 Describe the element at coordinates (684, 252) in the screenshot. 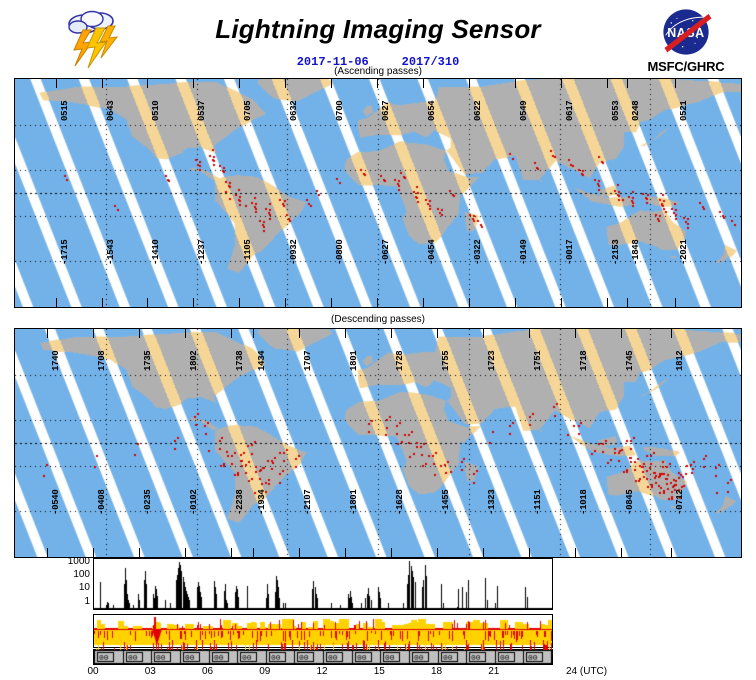

I see `orbit-time-label: -2021` at that location.